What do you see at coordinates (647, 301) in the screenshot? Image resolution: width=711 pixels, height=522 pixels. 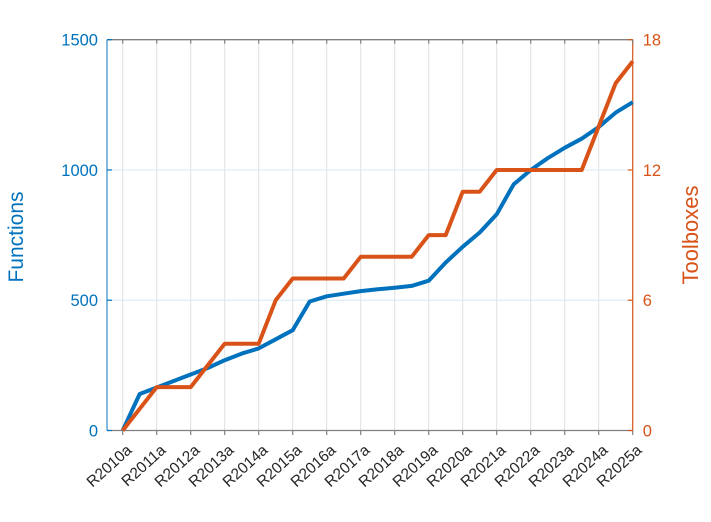 I see `right-tick-label: 6` at bounding box center [647, 301].